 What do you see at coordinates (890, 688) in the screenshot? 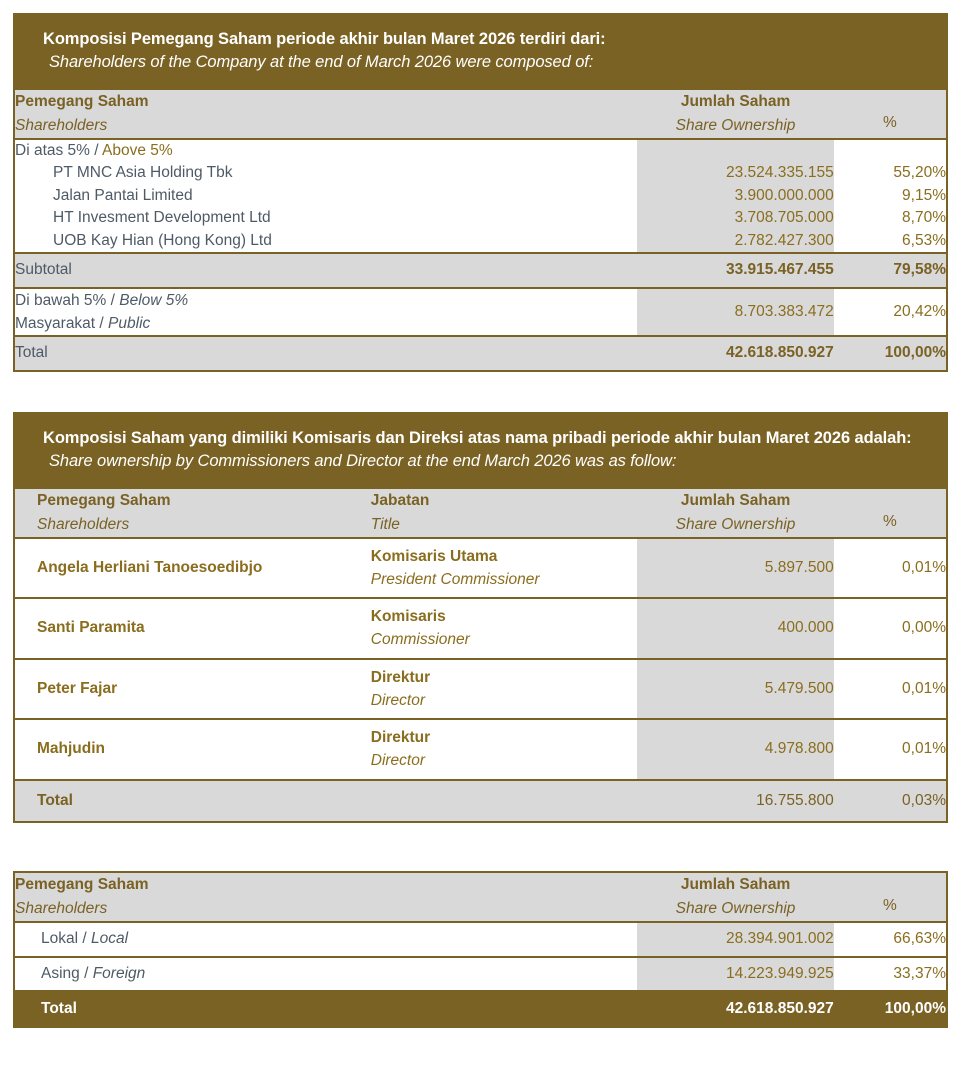
I see `officer-percent: 0,01%` at bounding box center [890, 688].